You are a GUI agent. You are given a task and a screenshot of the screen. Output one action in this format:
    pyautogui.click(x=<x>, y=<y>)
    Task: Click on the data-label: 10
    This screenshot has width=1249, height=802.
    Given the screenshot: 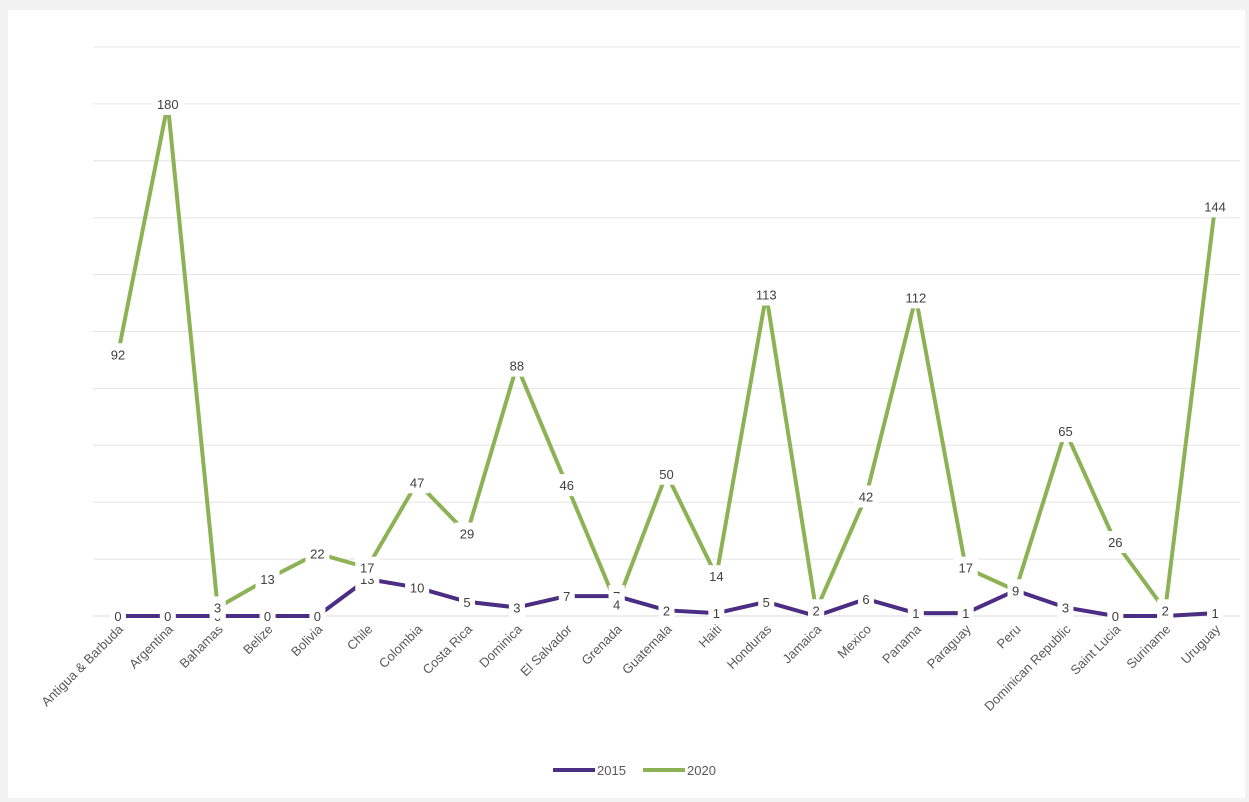 What is the action you would take?
    pyautogui.click(x=417, y=587)
    